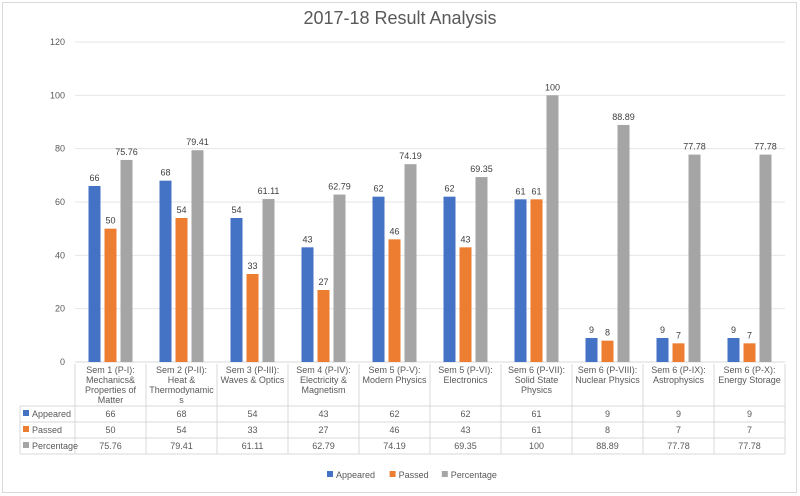 The width and height of the screenshot is (800, 496). What do you see at coordinates (394, 231) in the screenshot?
I see `data-label: 46` at bounding box center [394, 231].